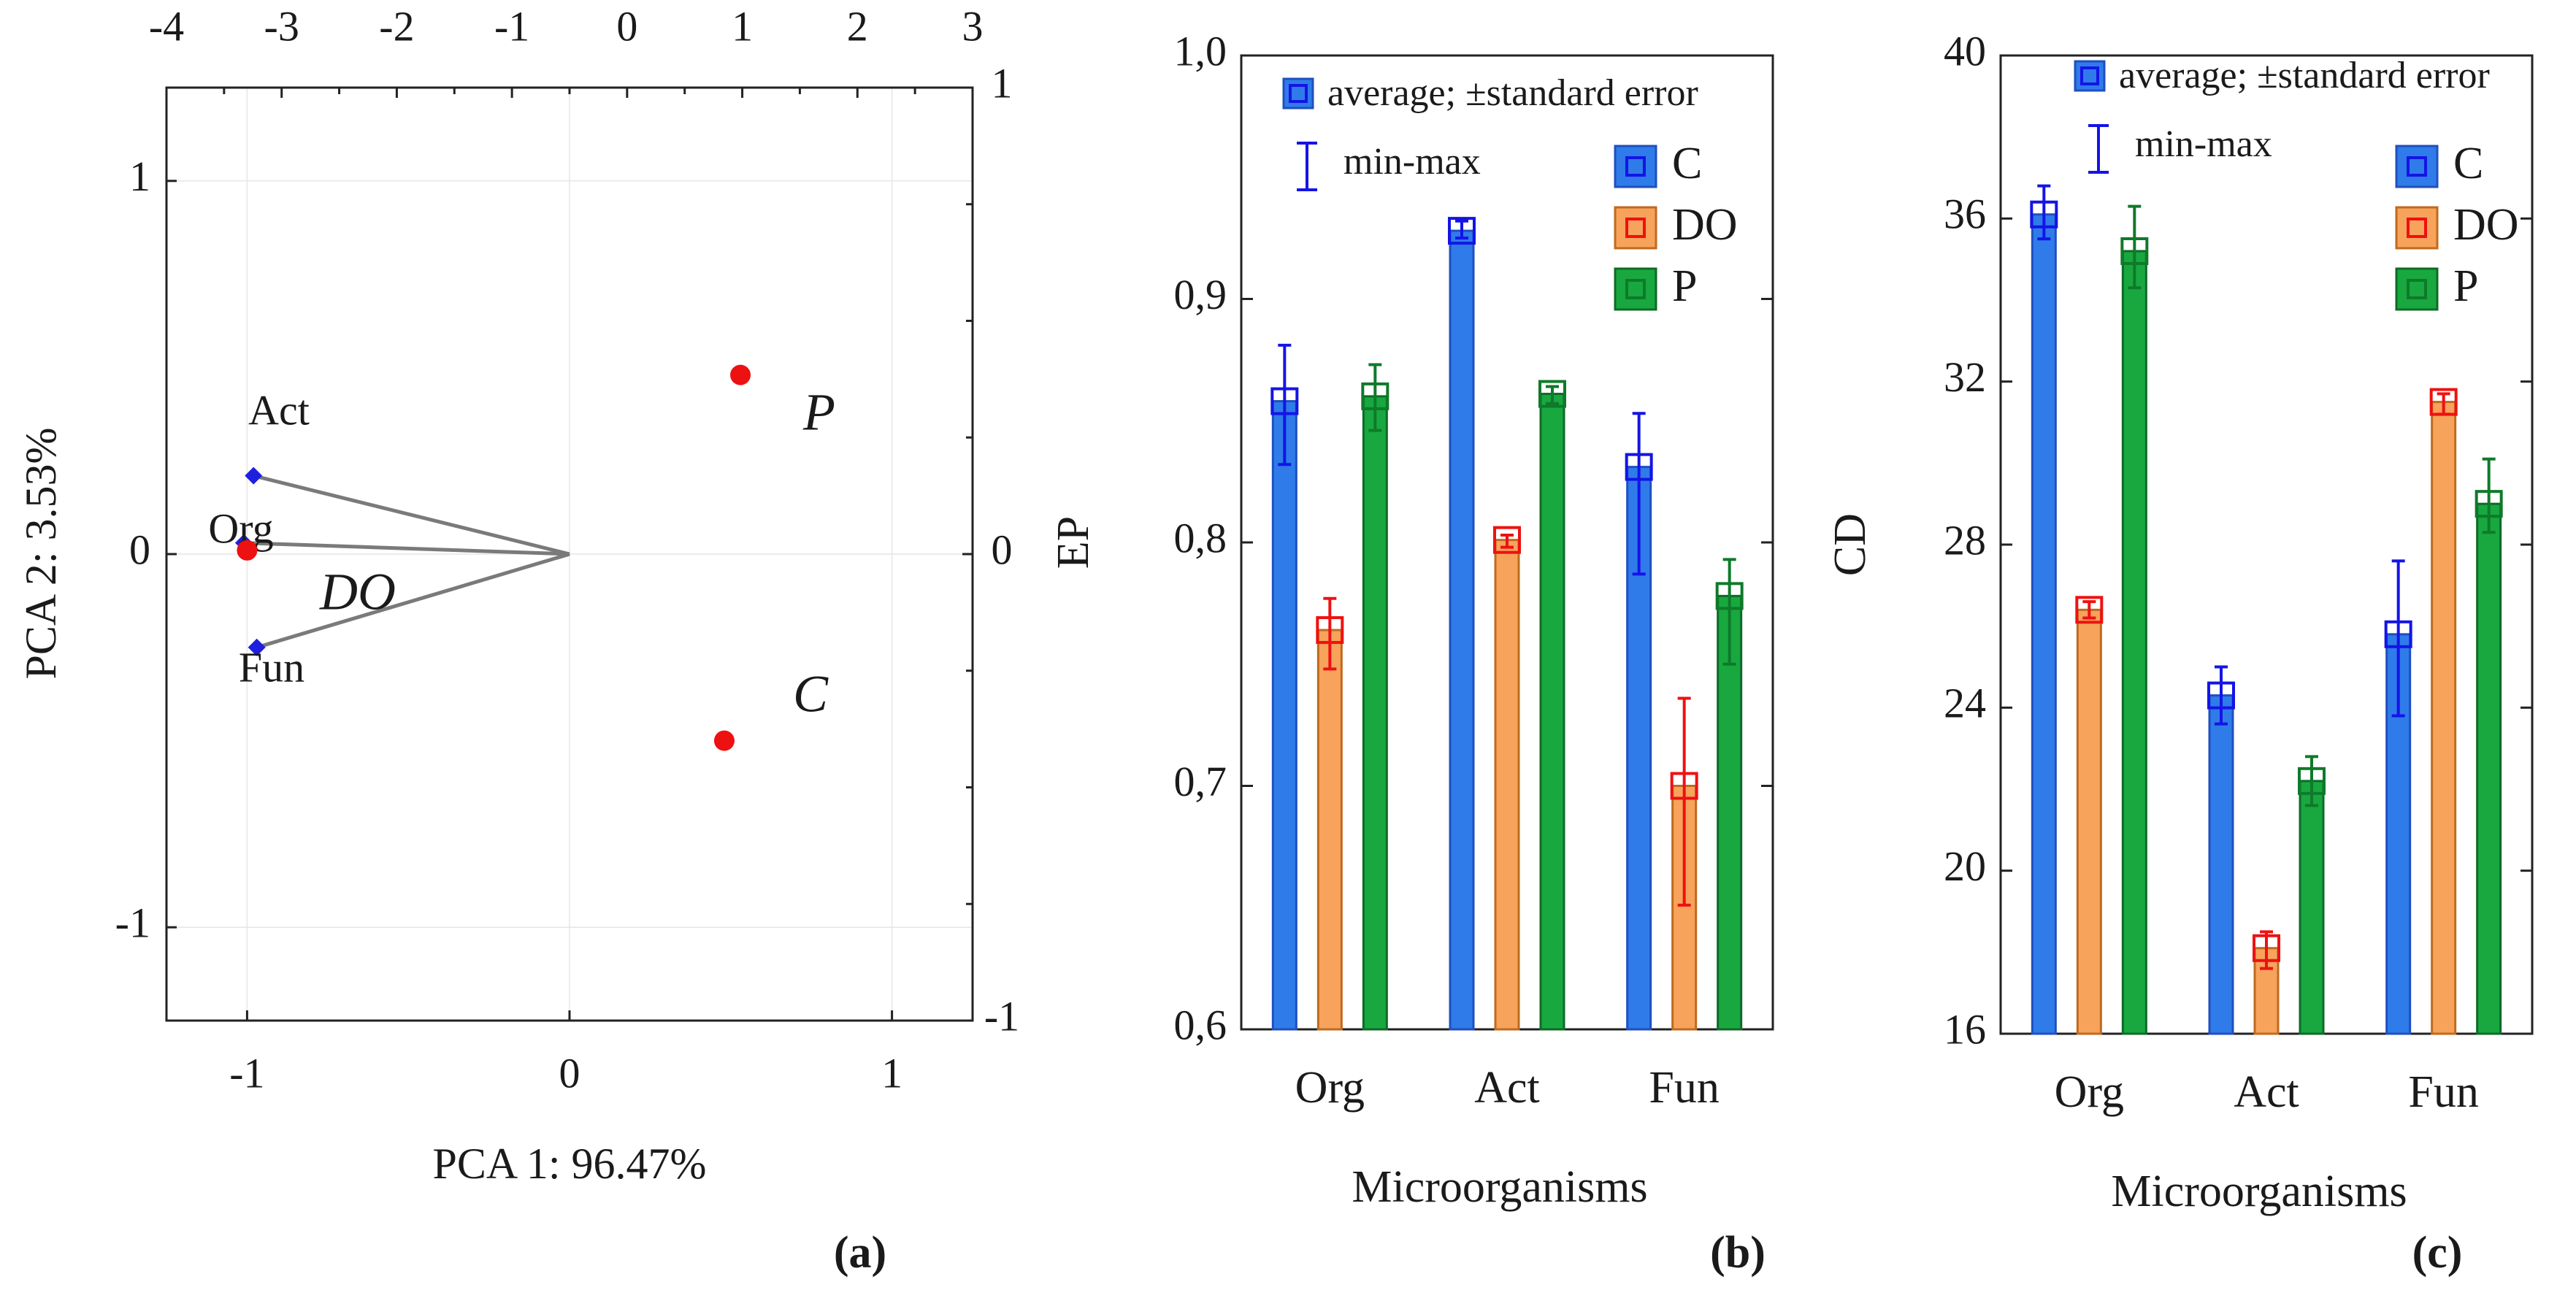 The height and width of the screenshot is (1298, 2576). Describe the element at coordinates (626, 26) in the screenshot. I see `top-tick-label: 0` at that location.